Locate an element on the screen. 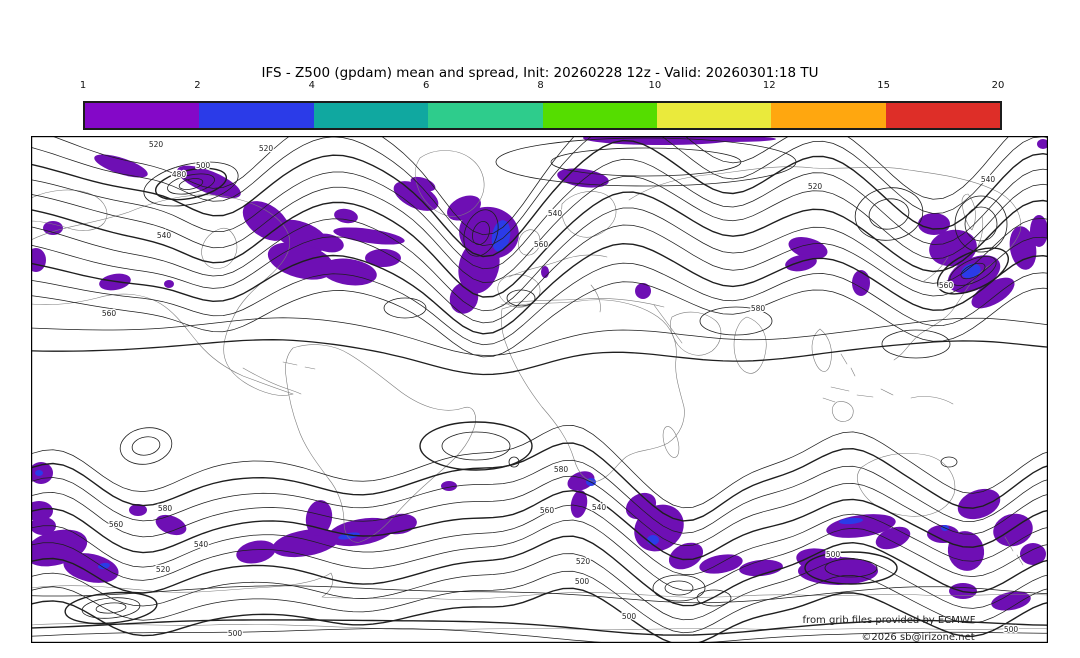 This screenshot has height=658, width=1080. coast-central-america is located at coordinates (272, 381).